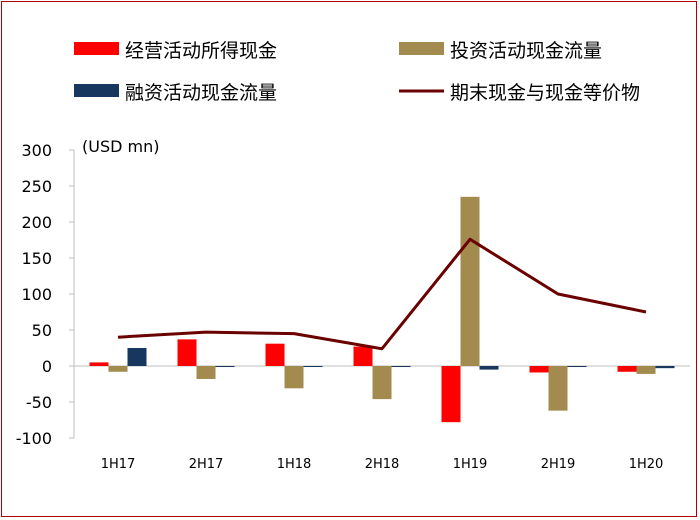  I want to click on bar-series-1-1h17, so click(118, 369).